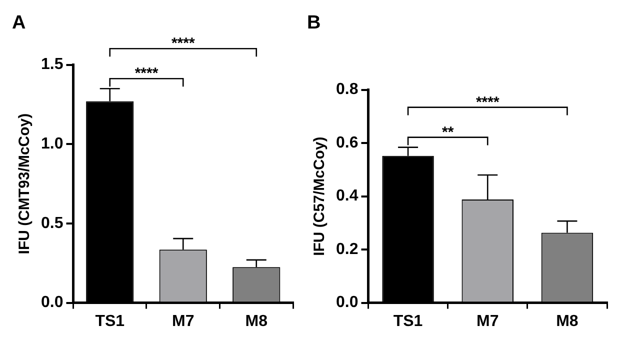  I want to click on y-tick-label: 0.6, so click(347, 143).